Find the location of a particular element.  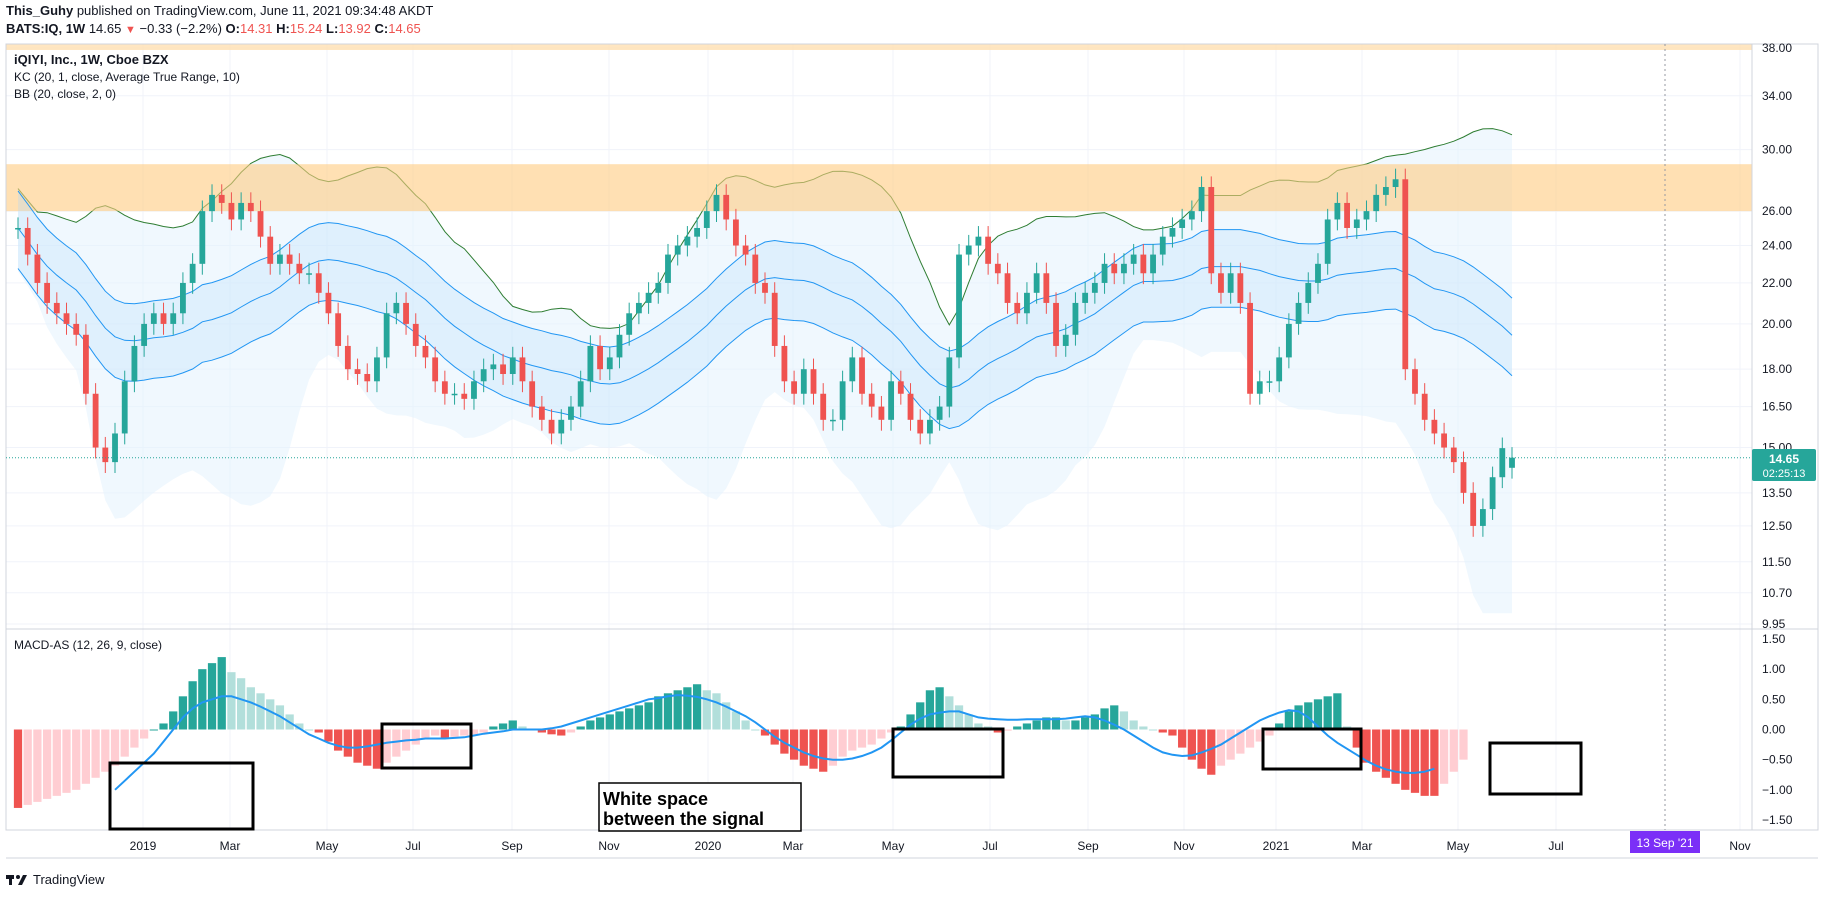

footer-brand: TradingView is located at coordinates (69, 879).